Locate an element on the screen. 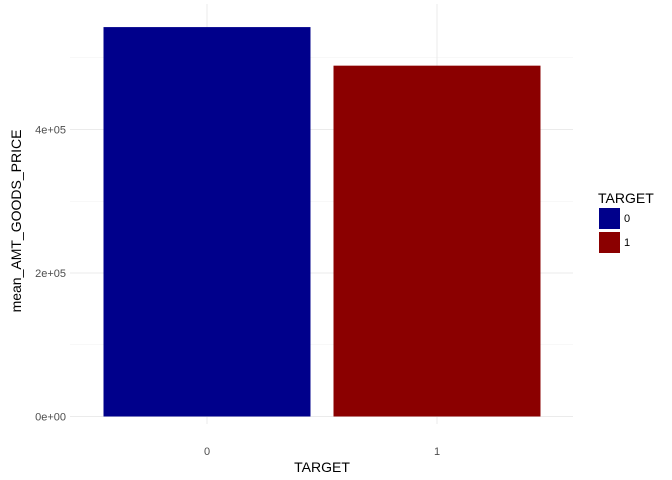 The width and height of the screenshot is (672, 480). x-tick-label: 0 is located at coordinates (207, 452).